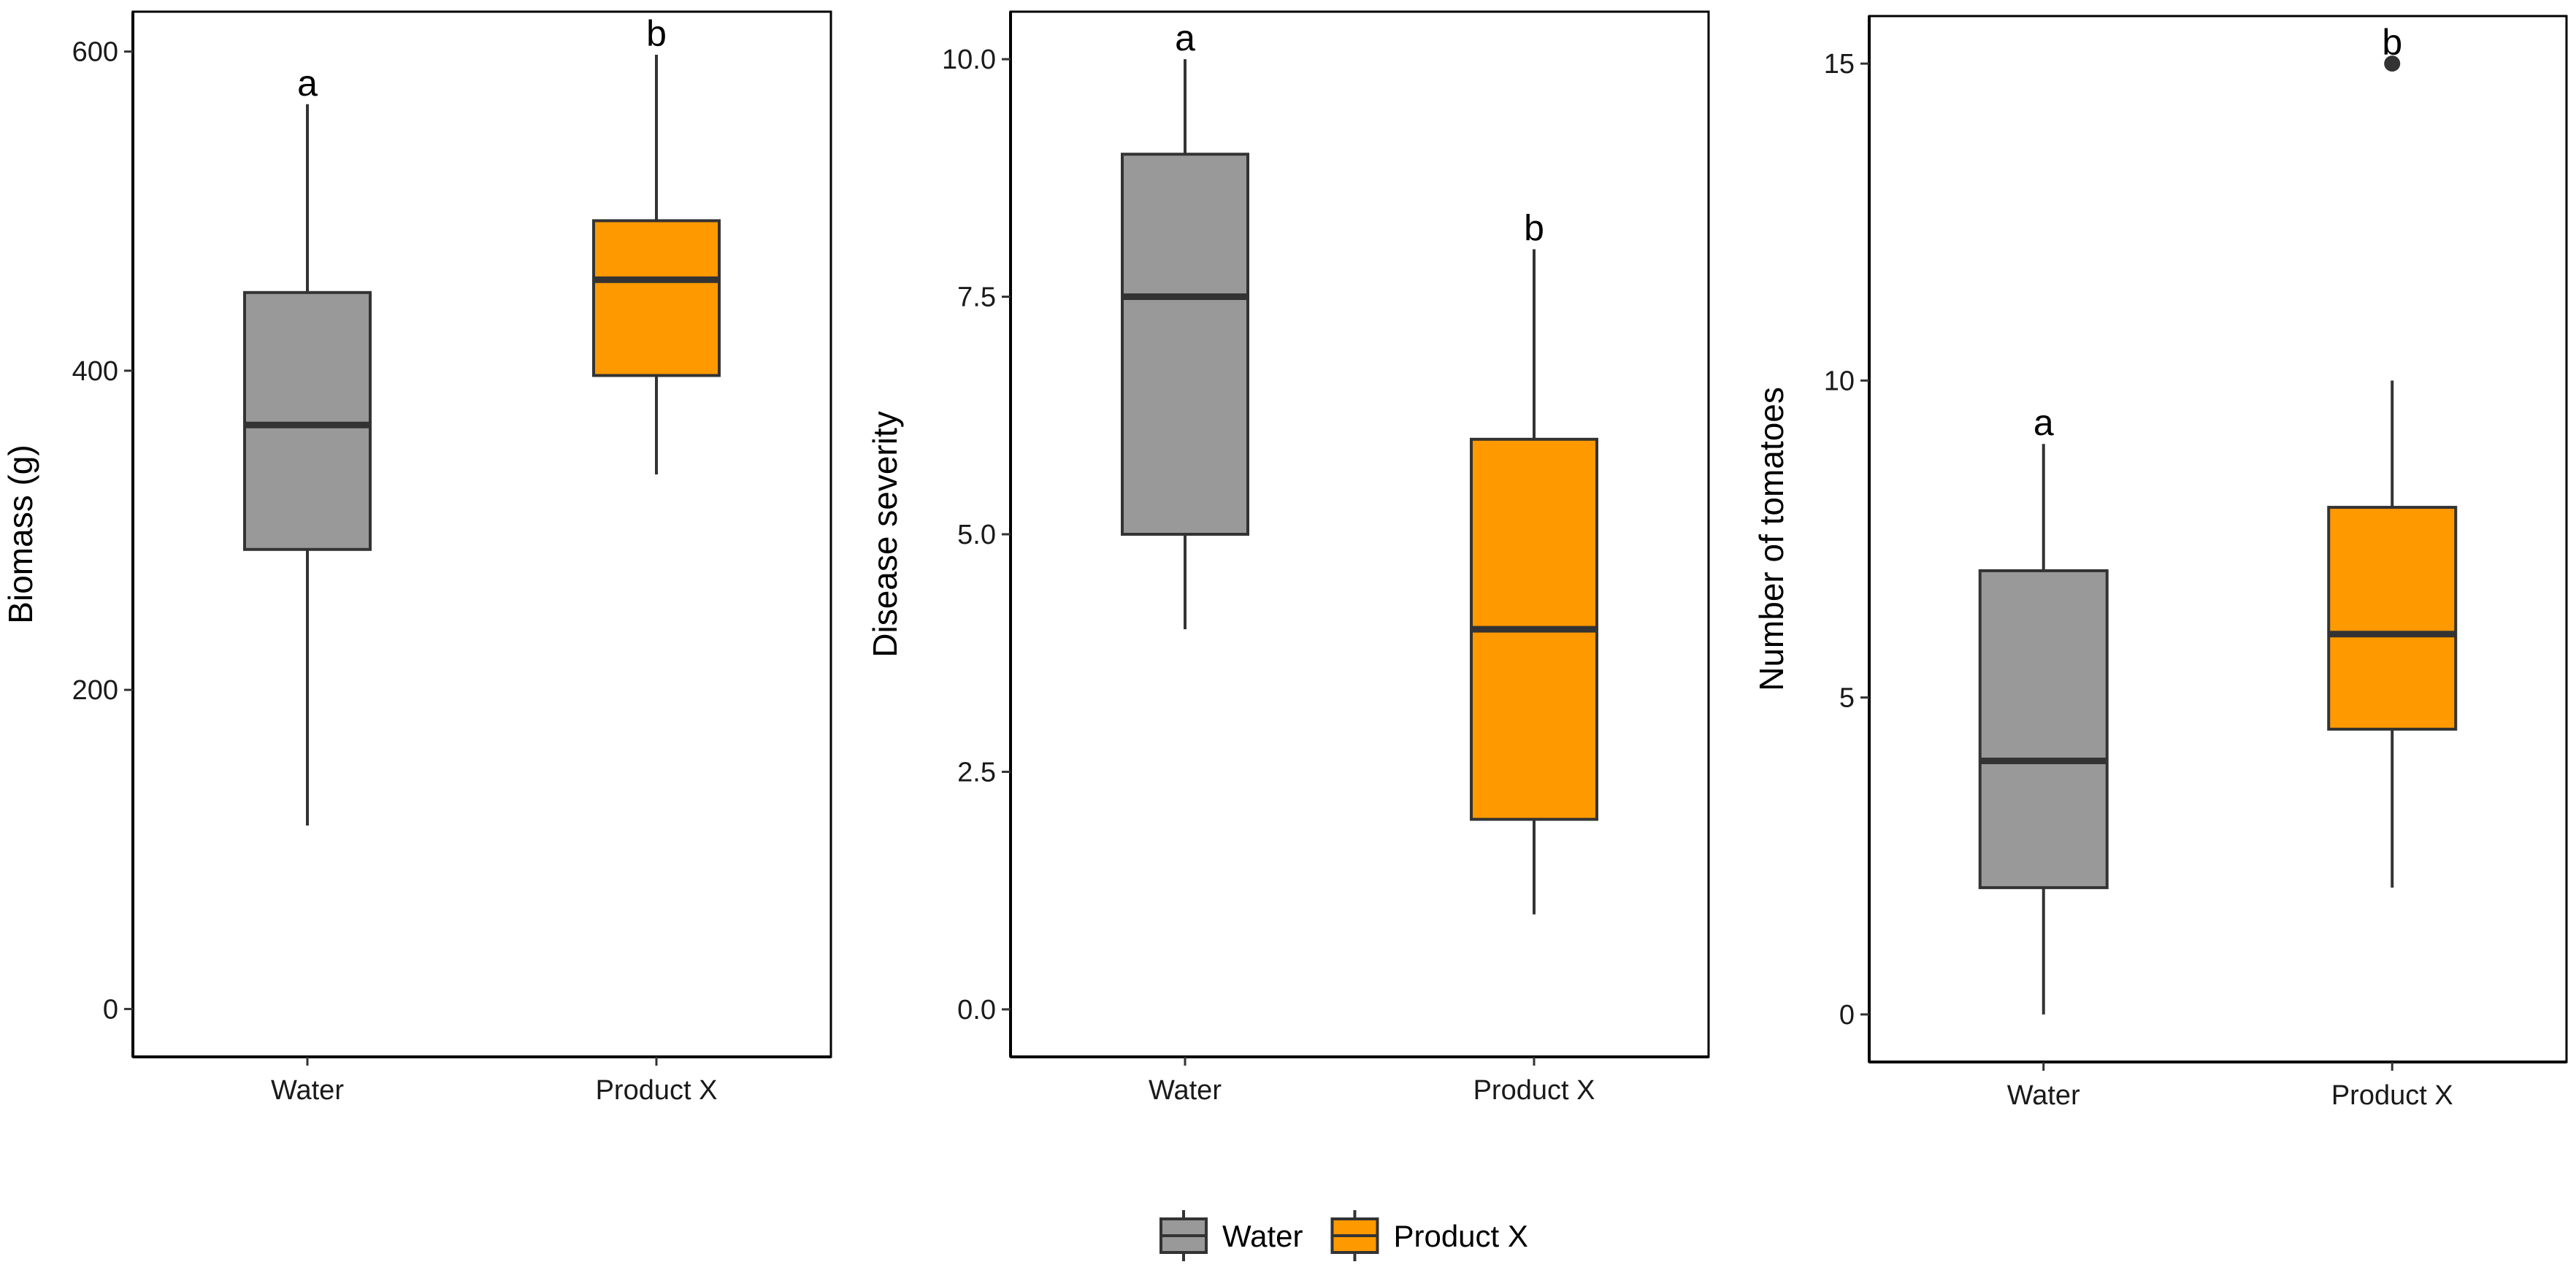 The width and height of the screenshot is (2576, 1270). Describe the element at coordinates (95, 690) in the screenshot. I see `y-tick-label: 200` at that location.